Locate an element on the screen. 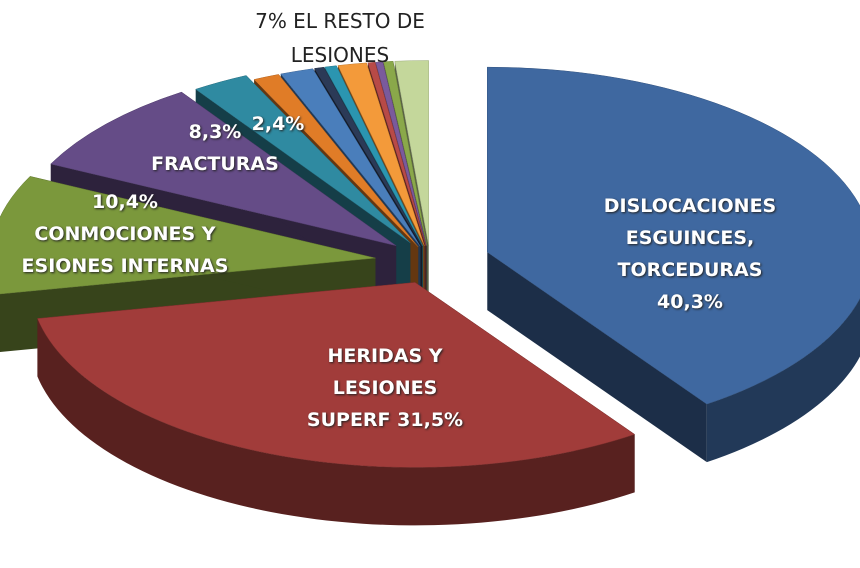  slice-label: DISLOCACIONES ESGUINCES, TORCEDURAS 40,3% is located at coordinates (690, 254).